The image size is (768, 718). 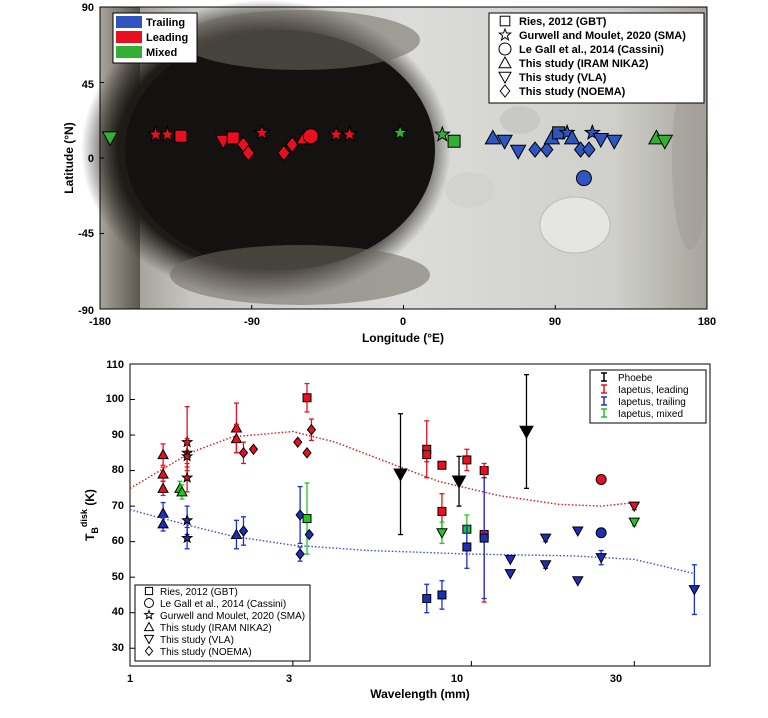 What do you see at coordinates (90, 499) in the screenshot?
I see `tb-ylabel-unit: (K)` at bounding box center [90, 499].